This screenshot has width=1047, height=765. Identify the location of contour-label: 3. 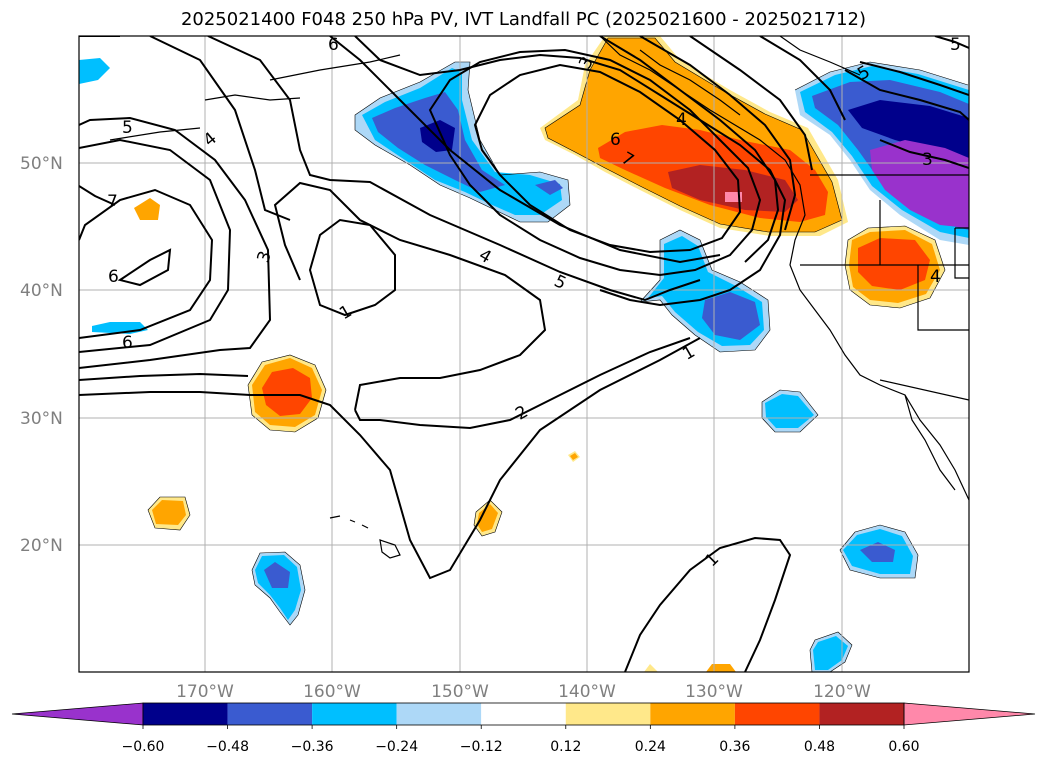
(927, 160).